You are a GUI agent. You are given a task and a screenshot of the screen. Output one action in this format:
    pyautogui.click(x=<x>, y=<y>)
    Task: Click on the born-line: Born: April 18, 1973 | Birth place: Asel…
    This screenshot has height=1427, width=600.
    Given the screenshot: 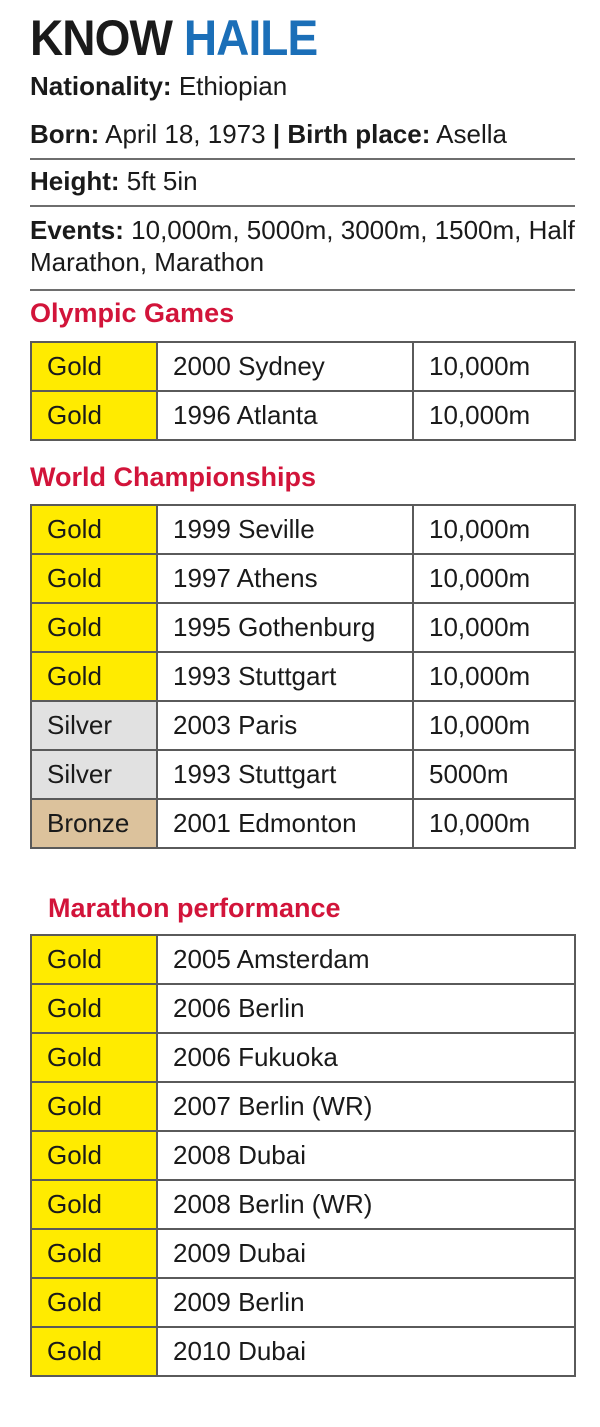 What is the action you would take?
    pyautogui.click(x=302, y=134)
    